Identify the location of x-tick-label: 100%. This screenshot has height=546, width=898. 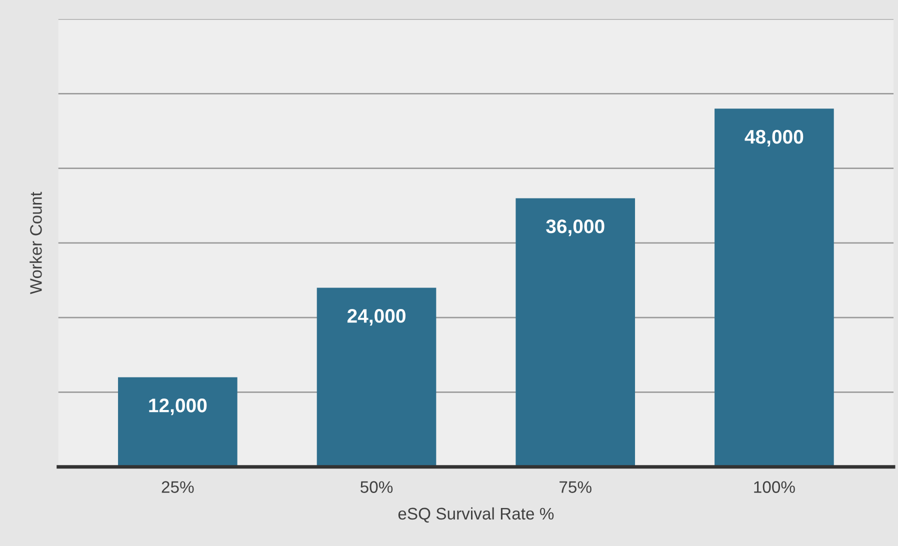
(774, 487).